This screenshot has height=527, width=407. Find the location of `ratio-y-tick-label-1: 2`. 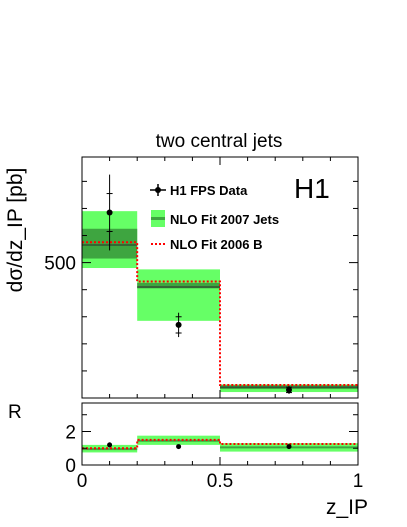

ratio-y-tick-label-1: 2 is located at coordinates (70, 432).